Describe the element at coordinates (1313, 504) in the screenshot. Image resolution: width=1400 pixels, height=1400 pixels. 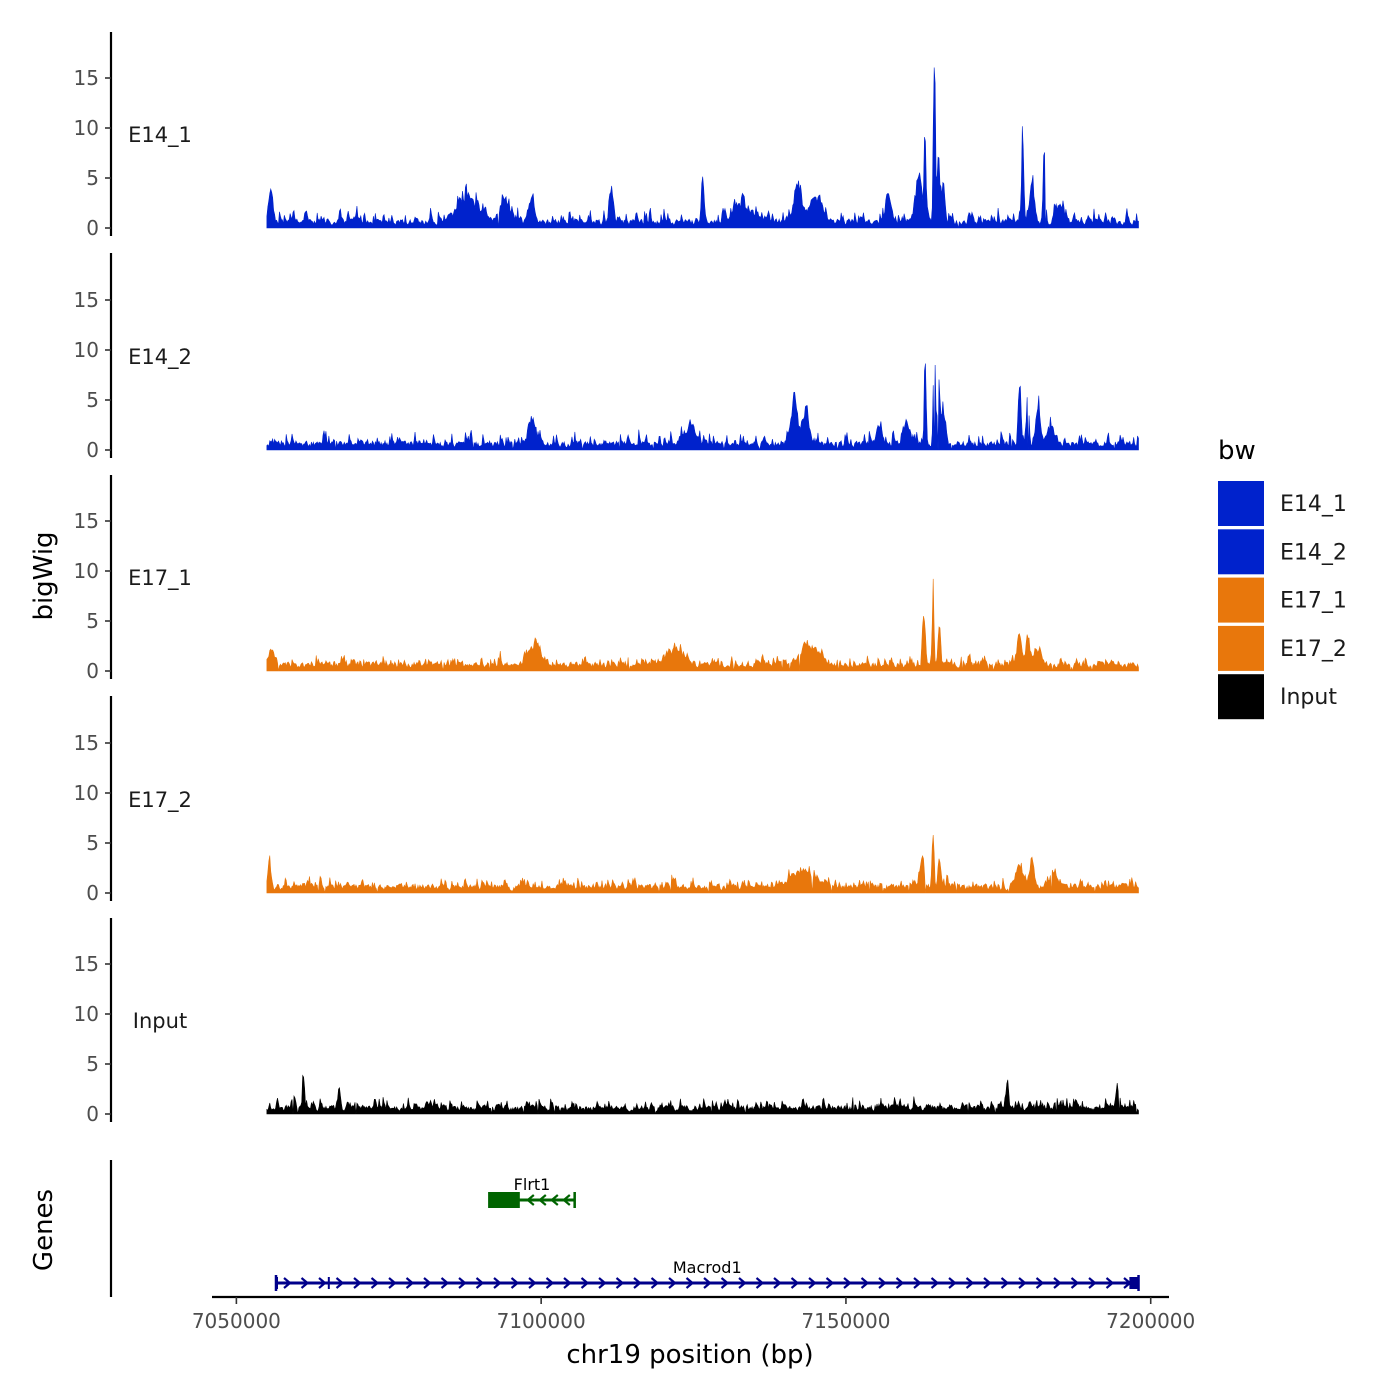
I see `legend-label: E14_1` at that location.